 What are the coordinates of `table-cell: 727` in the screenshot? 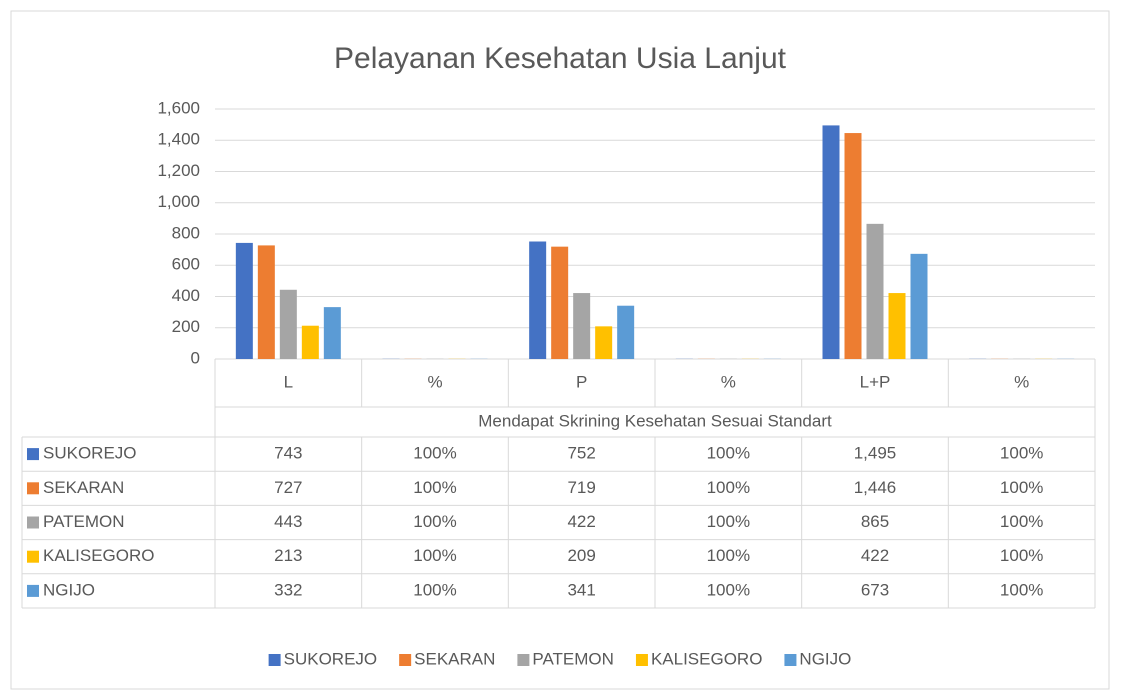 It's located at (288, 487).